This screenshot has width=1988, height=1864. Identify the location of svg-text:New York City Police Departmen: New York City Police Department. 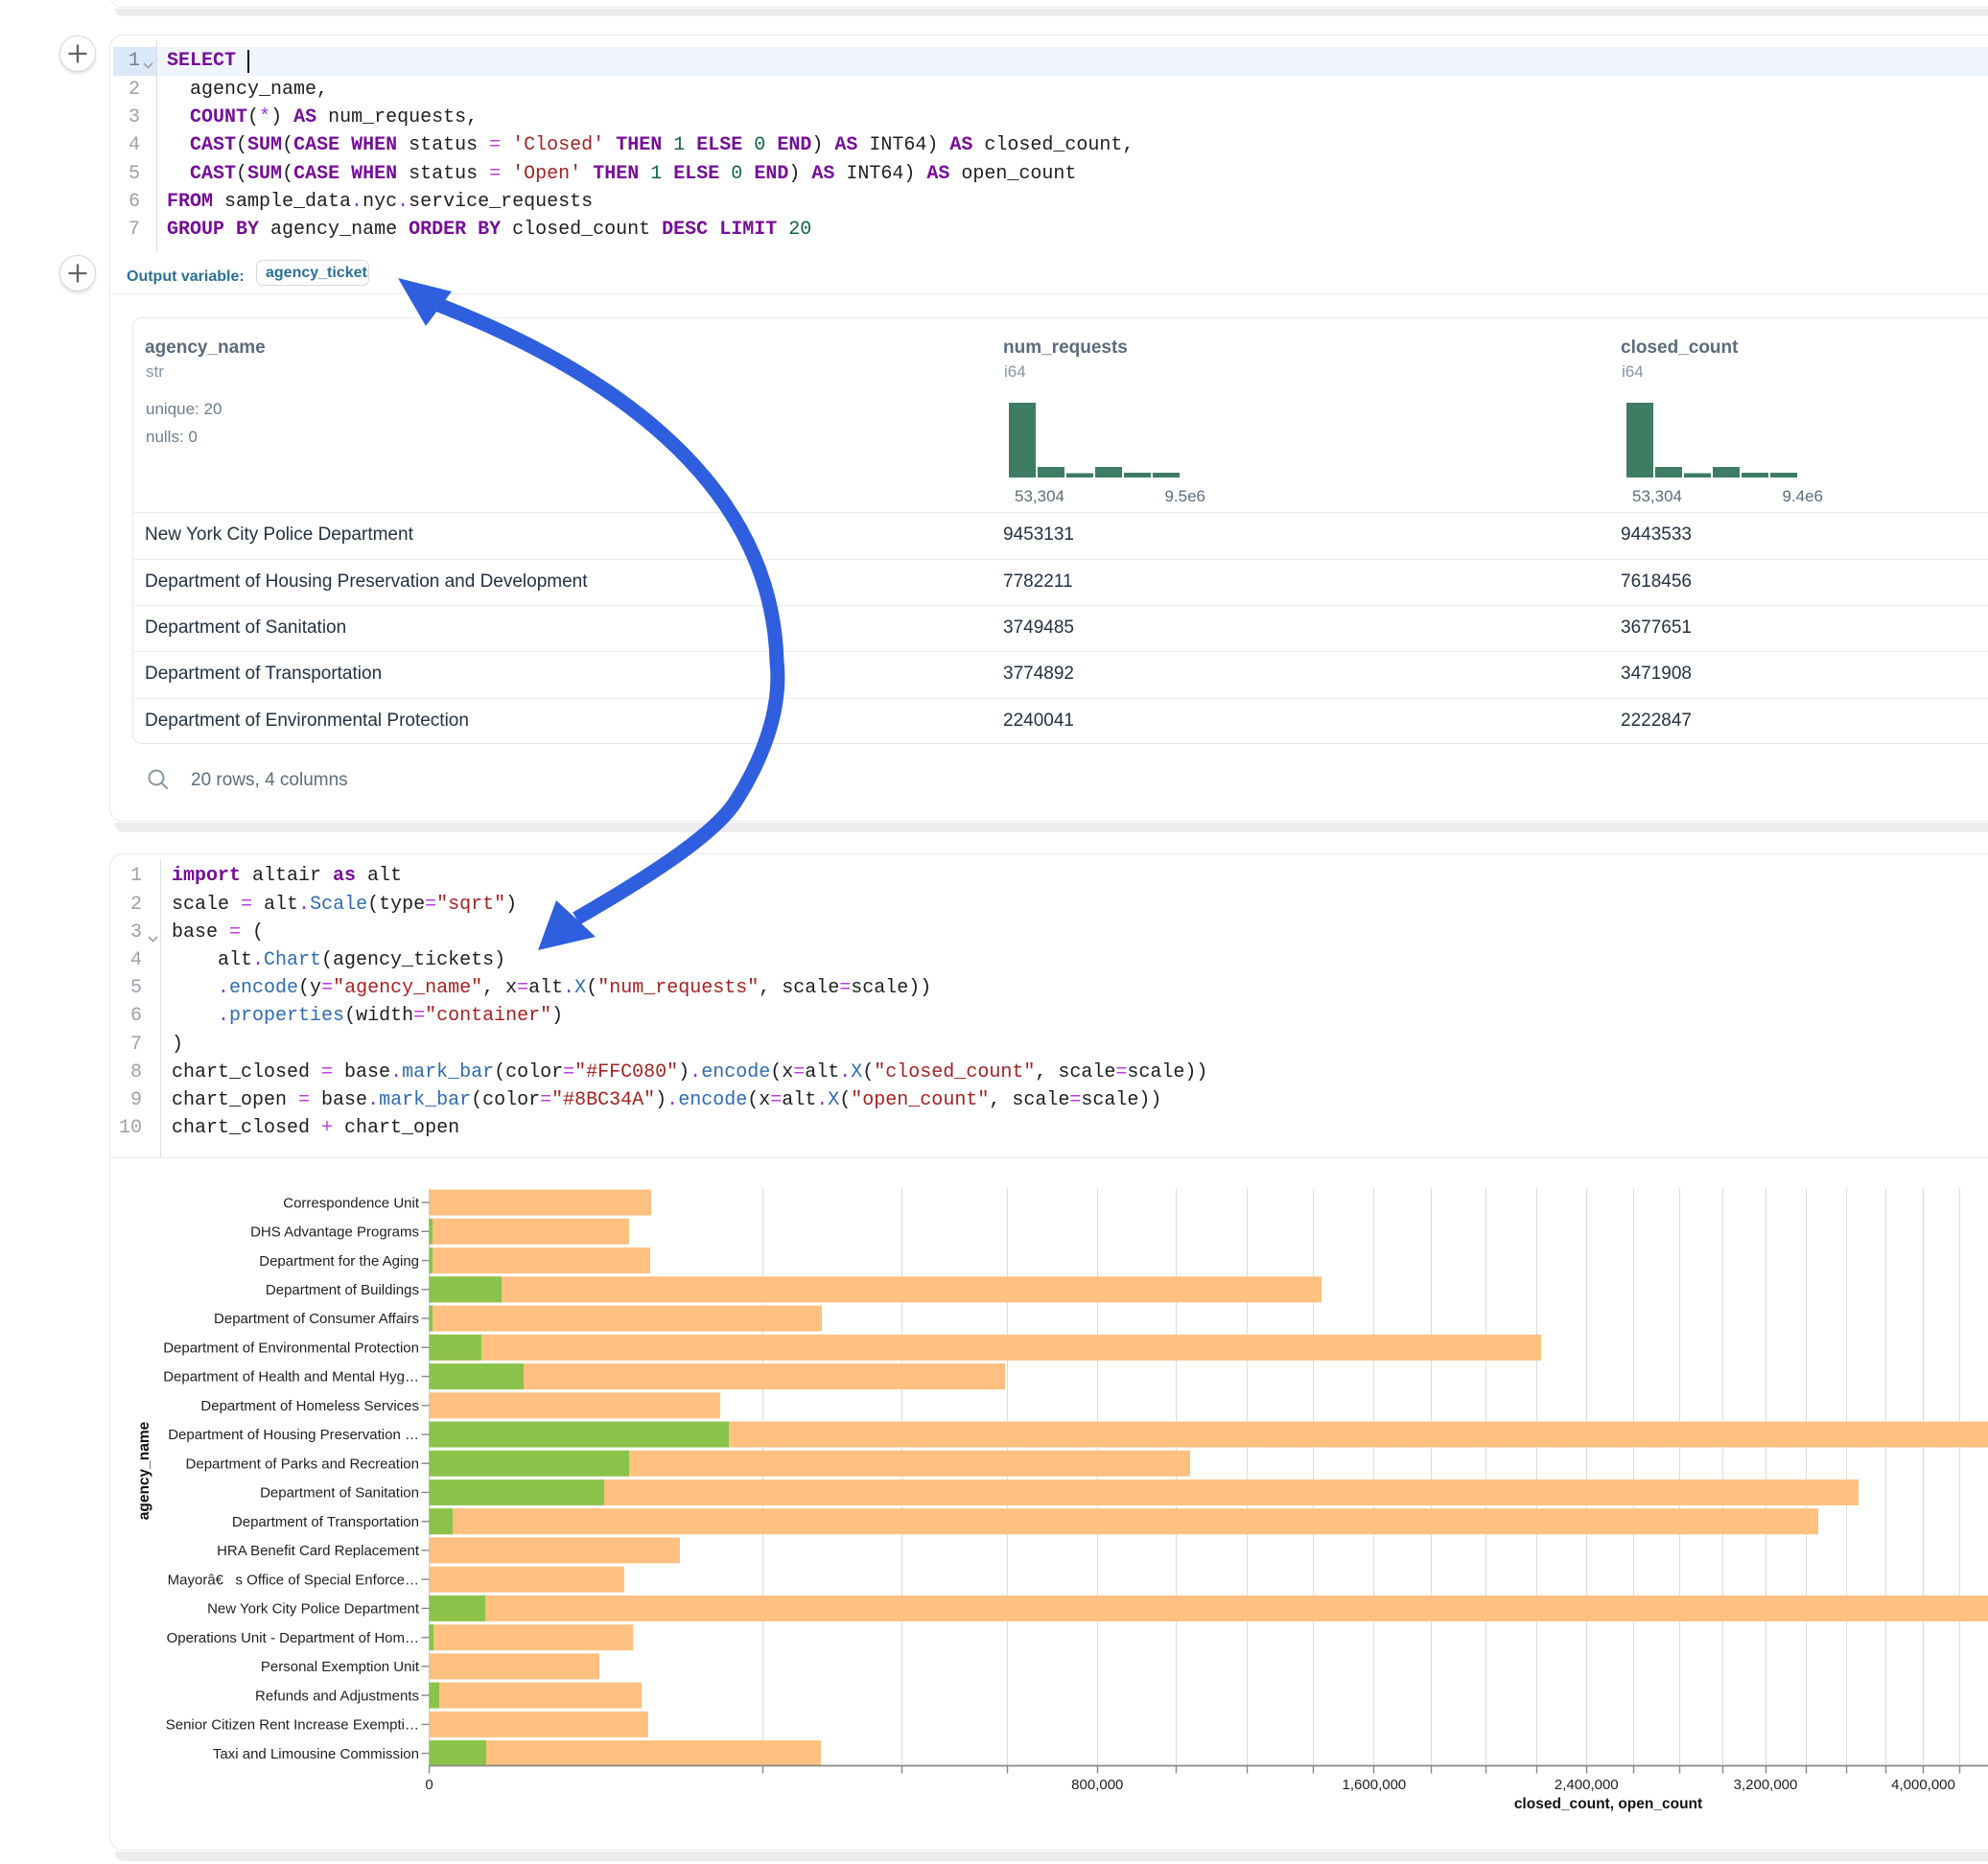
(314, 1609).